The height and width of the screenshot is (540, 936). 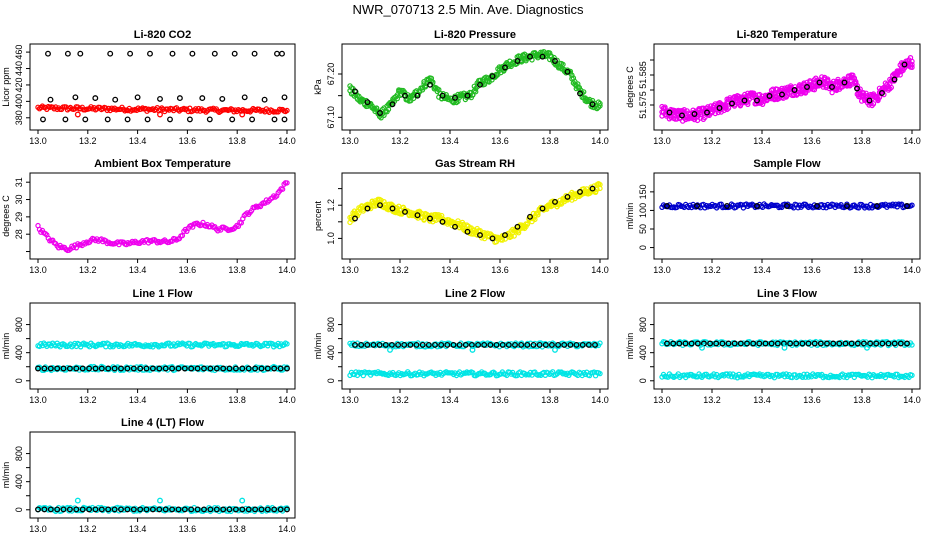 I want to click on panel-title: Li-820 Temperature, so click(x=787, y=35).